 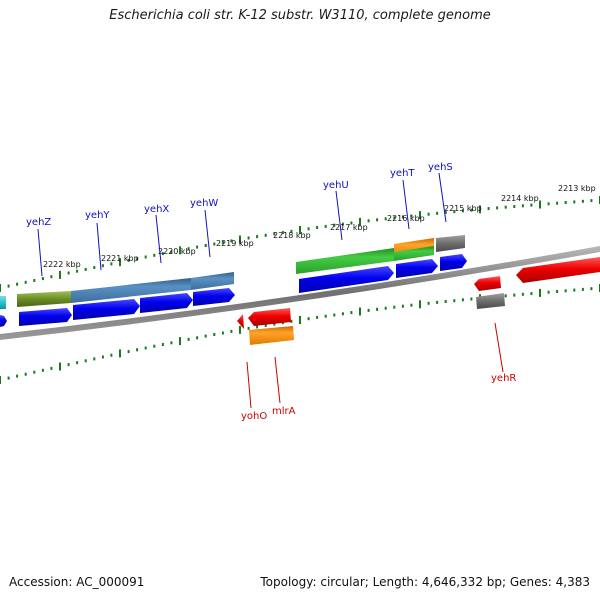 I want to click on cds-arrow-mlrA-red, so click(x=269, y=317).